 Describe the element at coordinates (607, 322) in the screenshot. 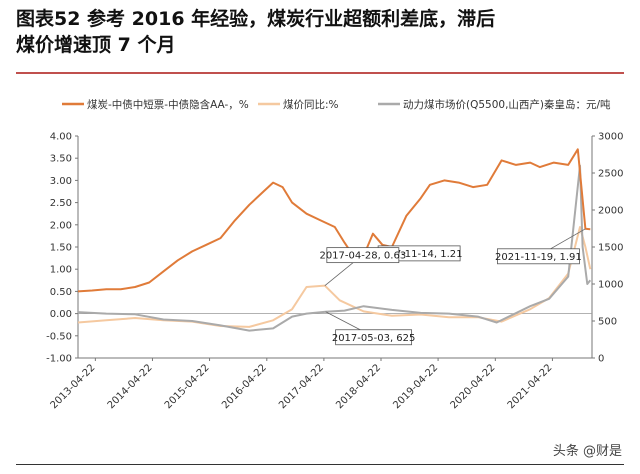

I see `y-right-tick-label: 500` at that location.